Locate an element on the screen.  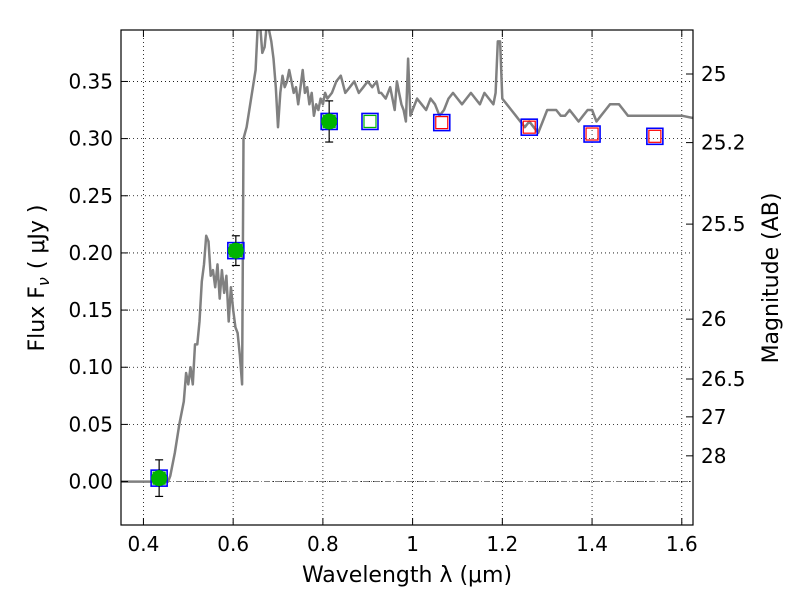
y2-axis-label-group: Magnitude (AB) is located at coordinates (771, 278).